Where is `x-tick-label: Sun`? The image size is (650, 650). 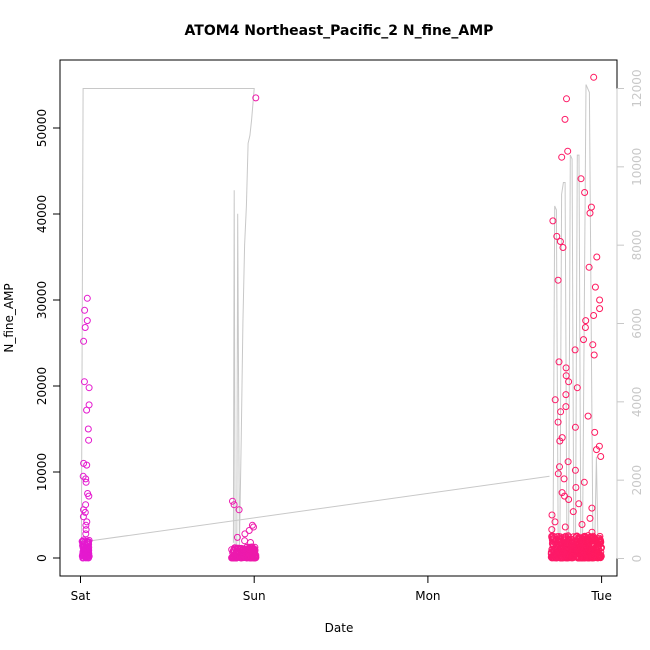 x-tick-label: Sun is located at coordinates (254, 596).